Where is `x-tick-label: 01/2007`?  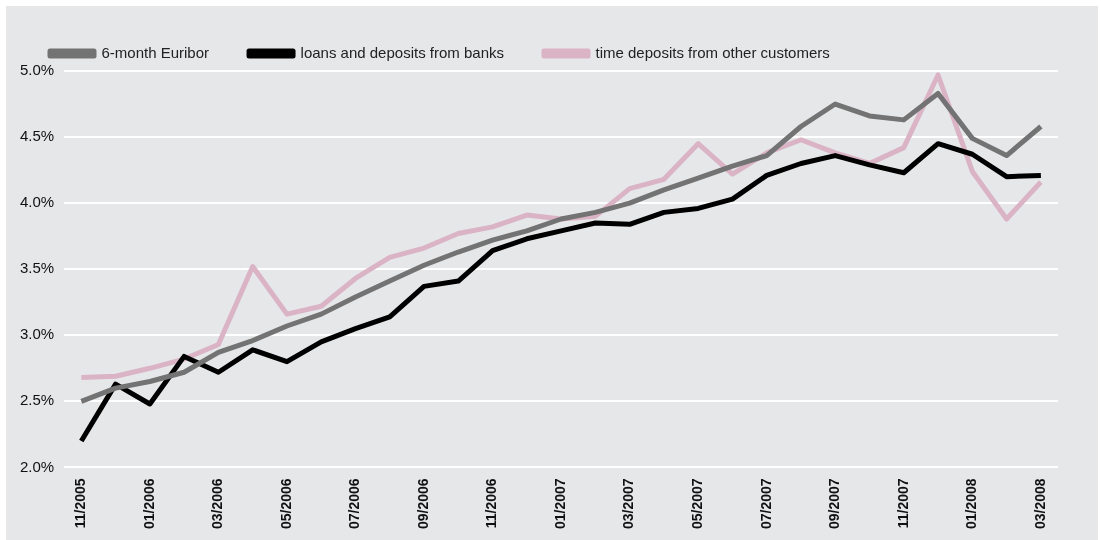
x-tick-label: 01/2007 is located at coordinates (559, 503).